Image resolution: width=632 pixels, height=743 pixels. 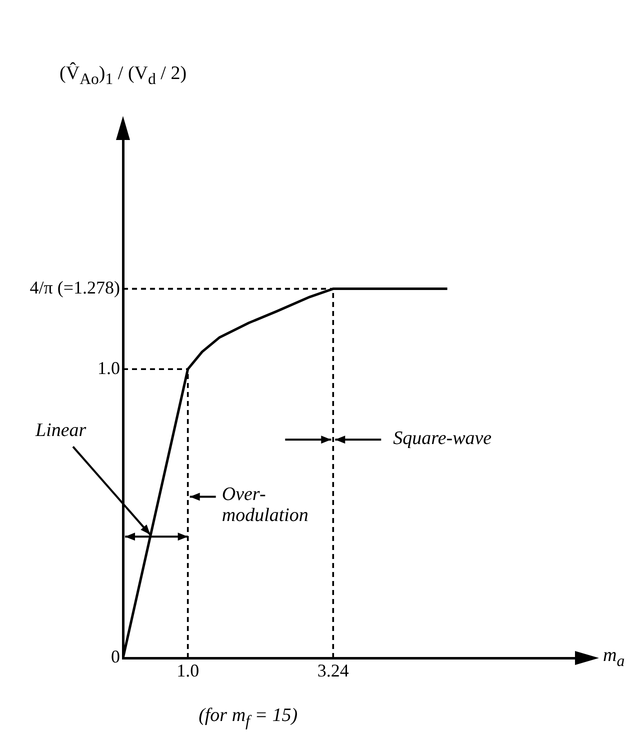 I want to click on y-tick-label: 4/π (=1.278), so click(x=75, y=288).